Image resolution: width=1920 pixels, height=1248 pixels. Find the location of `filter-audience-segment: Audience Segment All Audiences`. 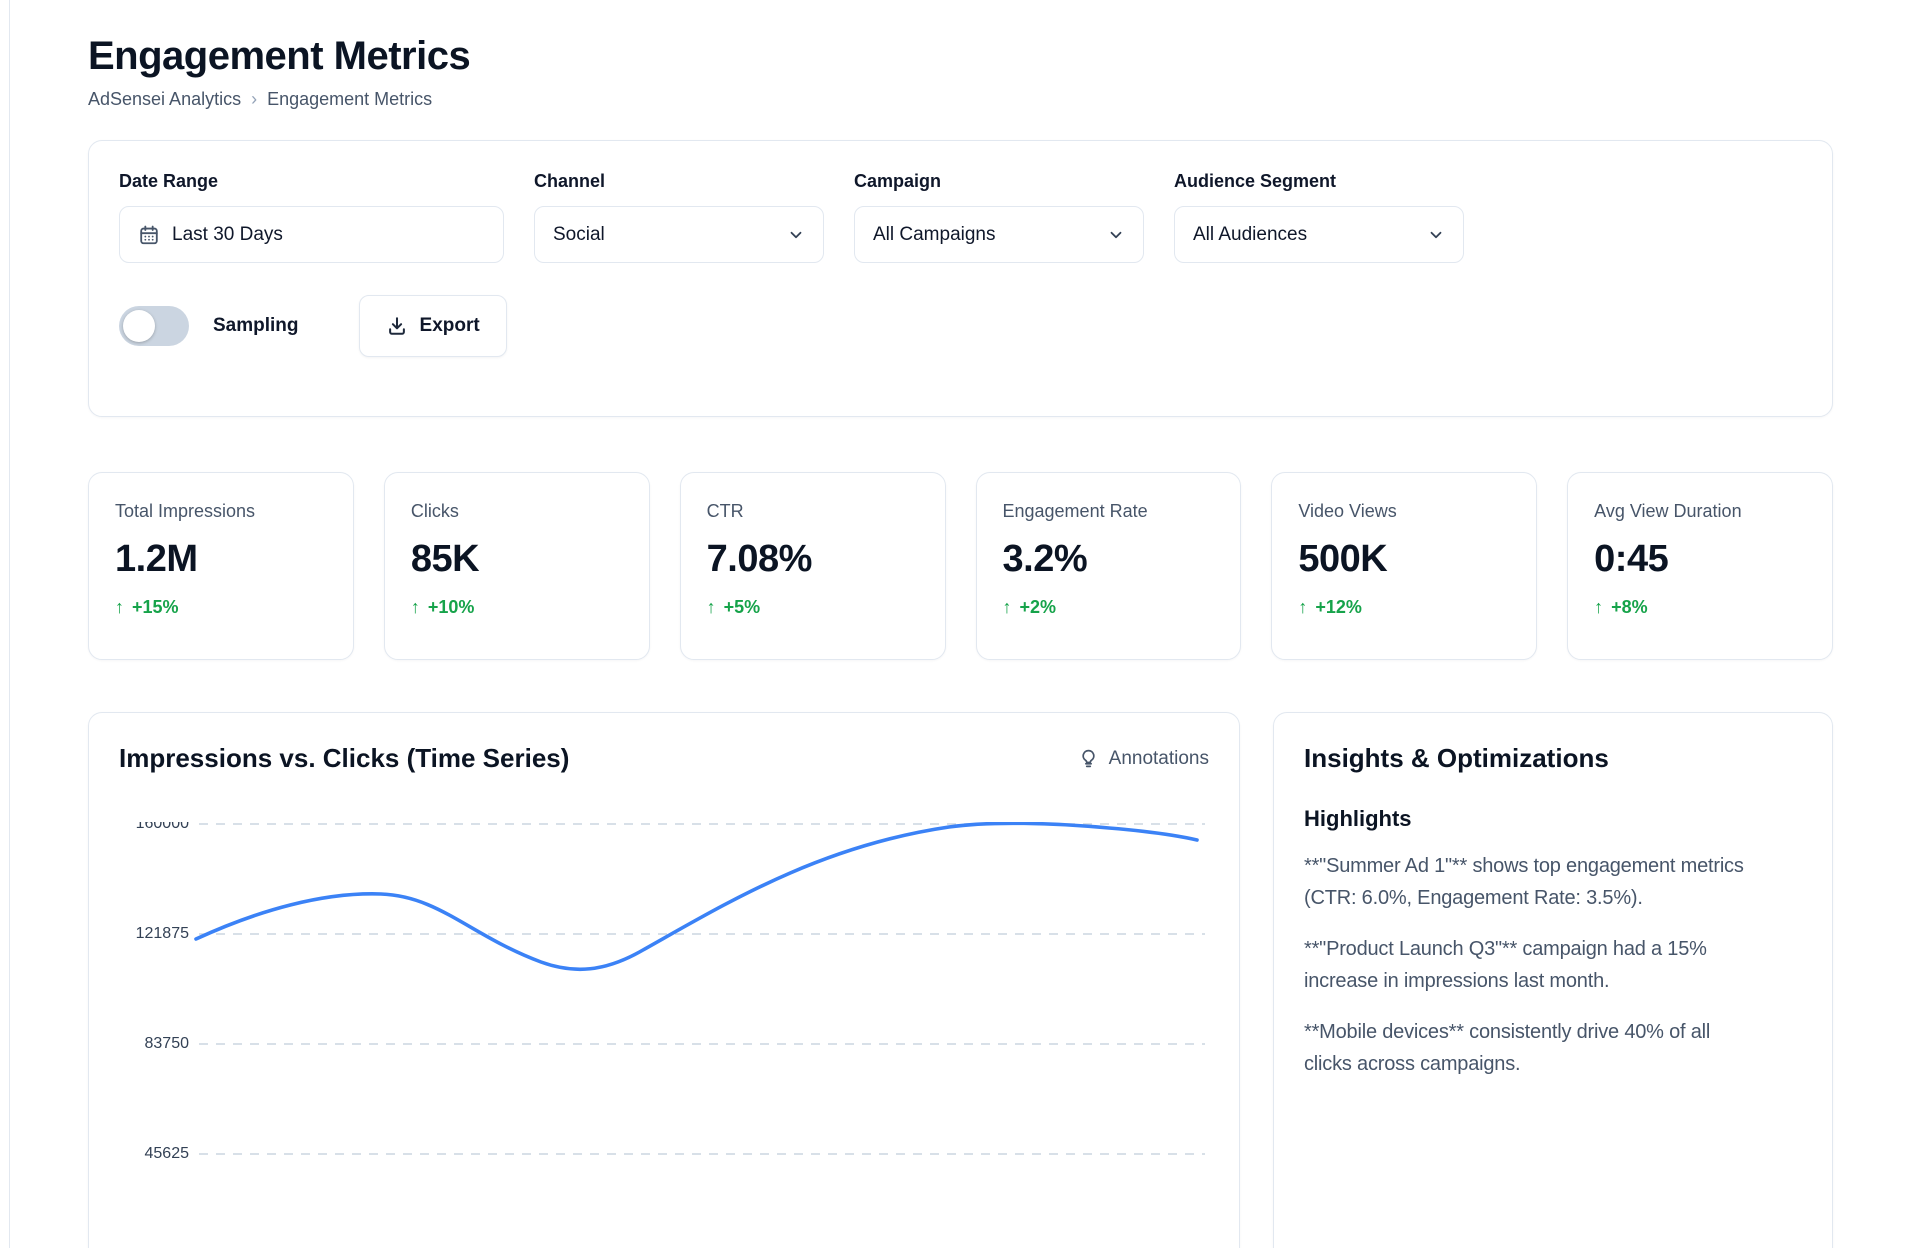

filter-audience-segment: Audience Segment All Audiences is located at coordinates (1319, 217).